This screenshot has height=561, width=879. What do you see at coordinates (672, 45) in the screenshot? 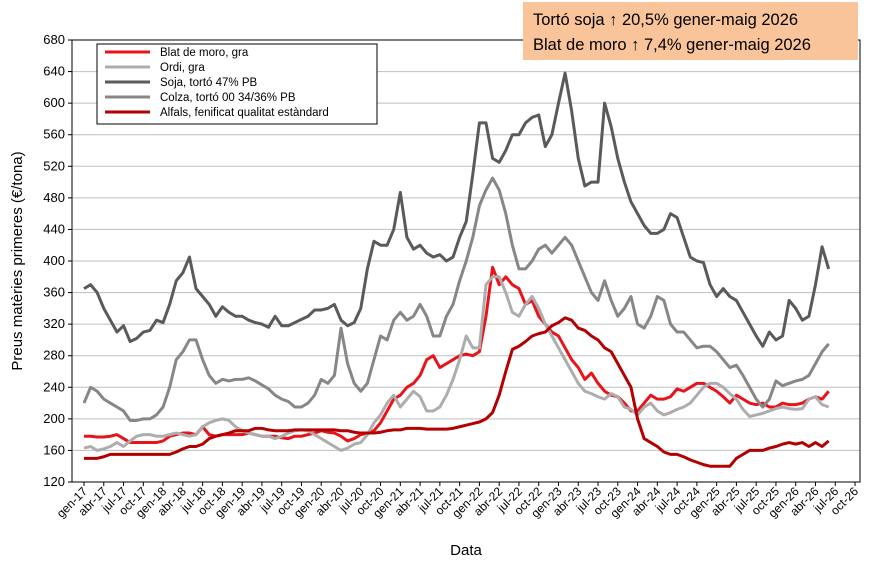
I see `annotation: Blat de moro ↑ 7,4% gener-maig 2026` at bounding box center [672, 45].